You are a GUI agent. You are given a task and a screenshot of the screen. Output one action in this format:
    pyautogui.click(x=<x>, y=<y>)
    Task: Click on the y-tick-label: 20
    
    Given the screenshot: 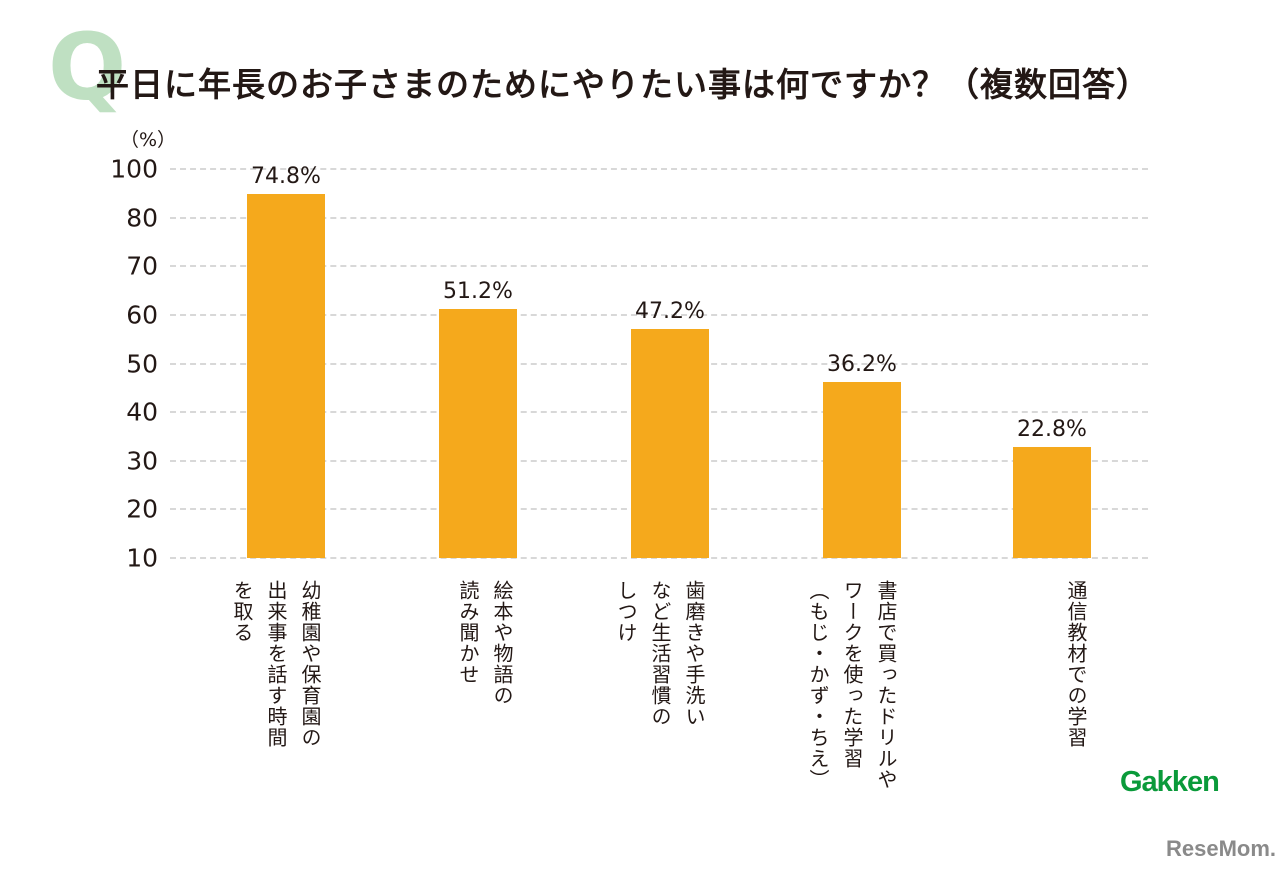 What is the action you would take?
    pyautogui.click(x=142, y=509)
    